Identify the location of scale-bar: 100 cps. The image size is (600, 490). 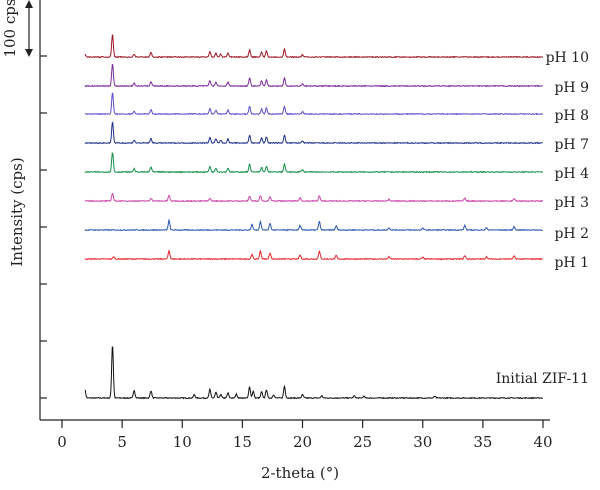
(17, 29).